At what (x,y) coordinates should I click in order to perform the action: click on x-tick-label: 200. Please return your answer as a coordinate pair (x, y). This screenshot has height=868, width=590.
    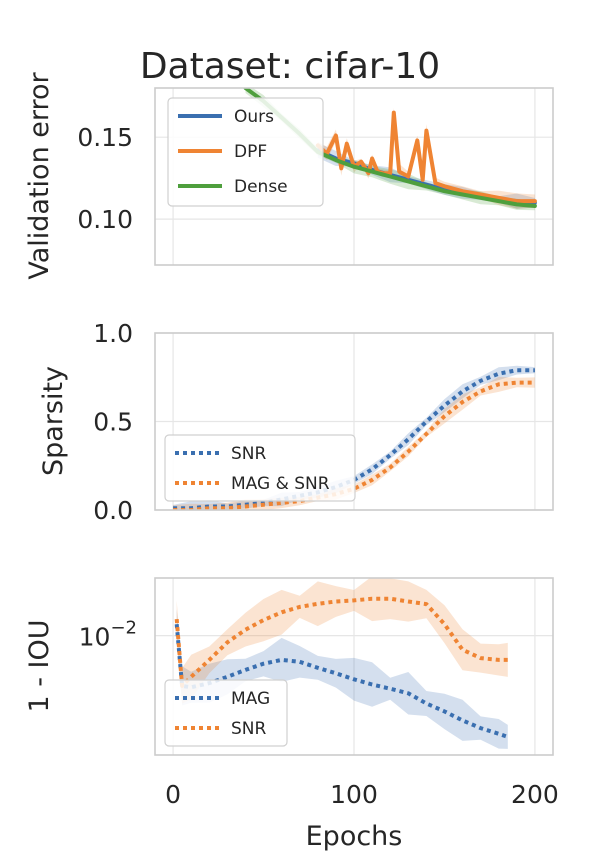
    Looking at the image, I should click on (535, 794).